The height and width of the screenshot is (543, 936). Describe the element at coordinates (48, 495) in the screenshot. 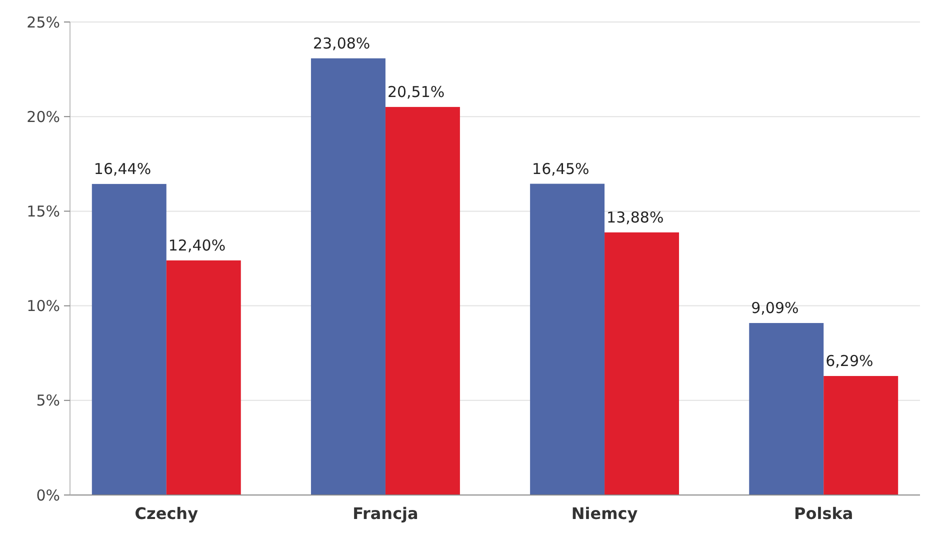

I see `y-tick-label: 0%` at that location.